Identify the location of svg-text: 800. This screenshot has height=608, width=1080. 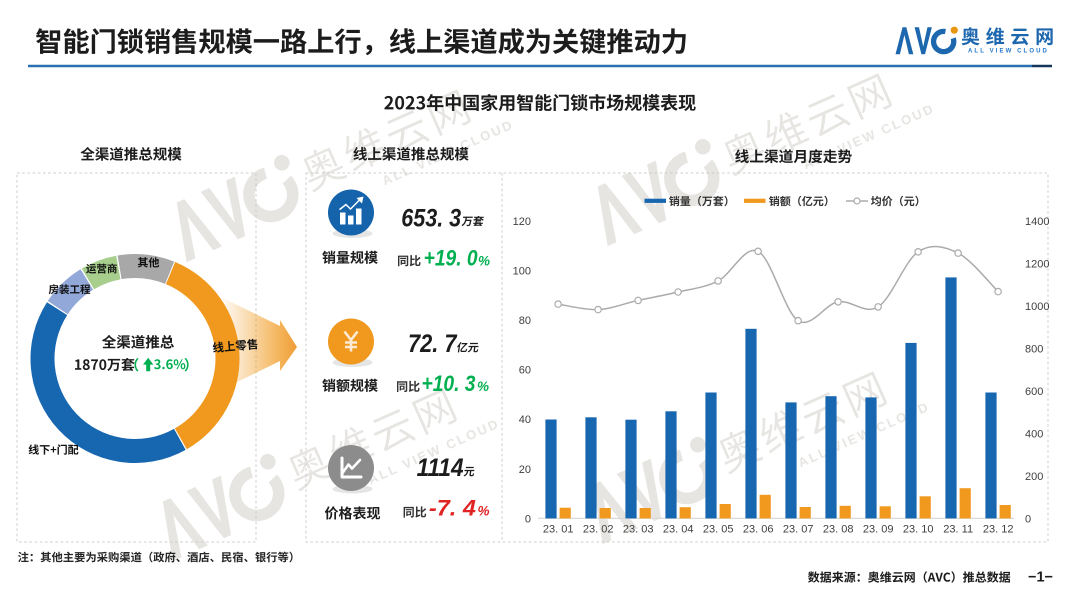
(1034, 349).